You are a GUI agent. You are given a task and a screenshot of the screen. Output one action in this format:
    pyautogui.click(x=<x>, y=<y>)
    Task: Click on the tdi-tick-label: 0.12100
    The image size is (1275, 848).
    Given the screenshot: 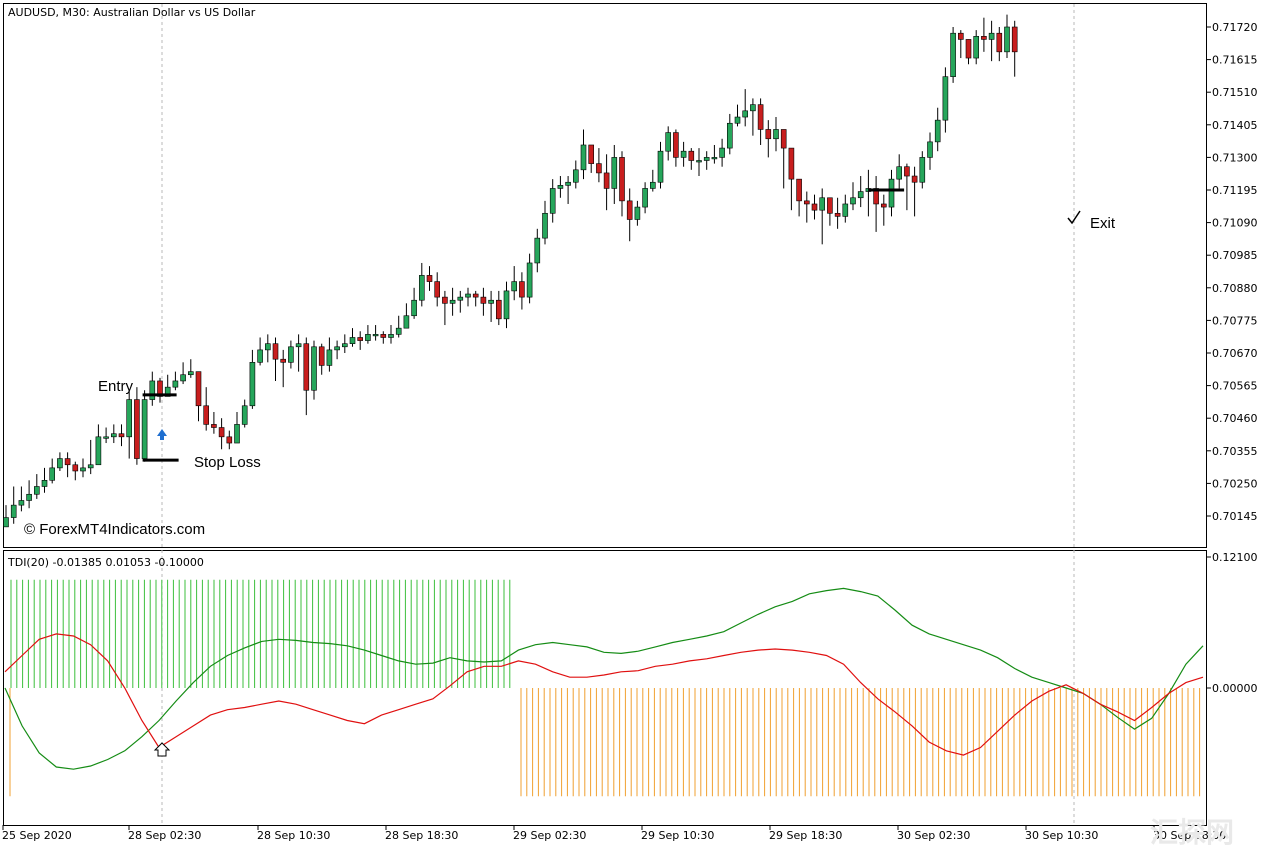 What is the action you would take?
    pyautogui.click(x=1235, y=557)
    